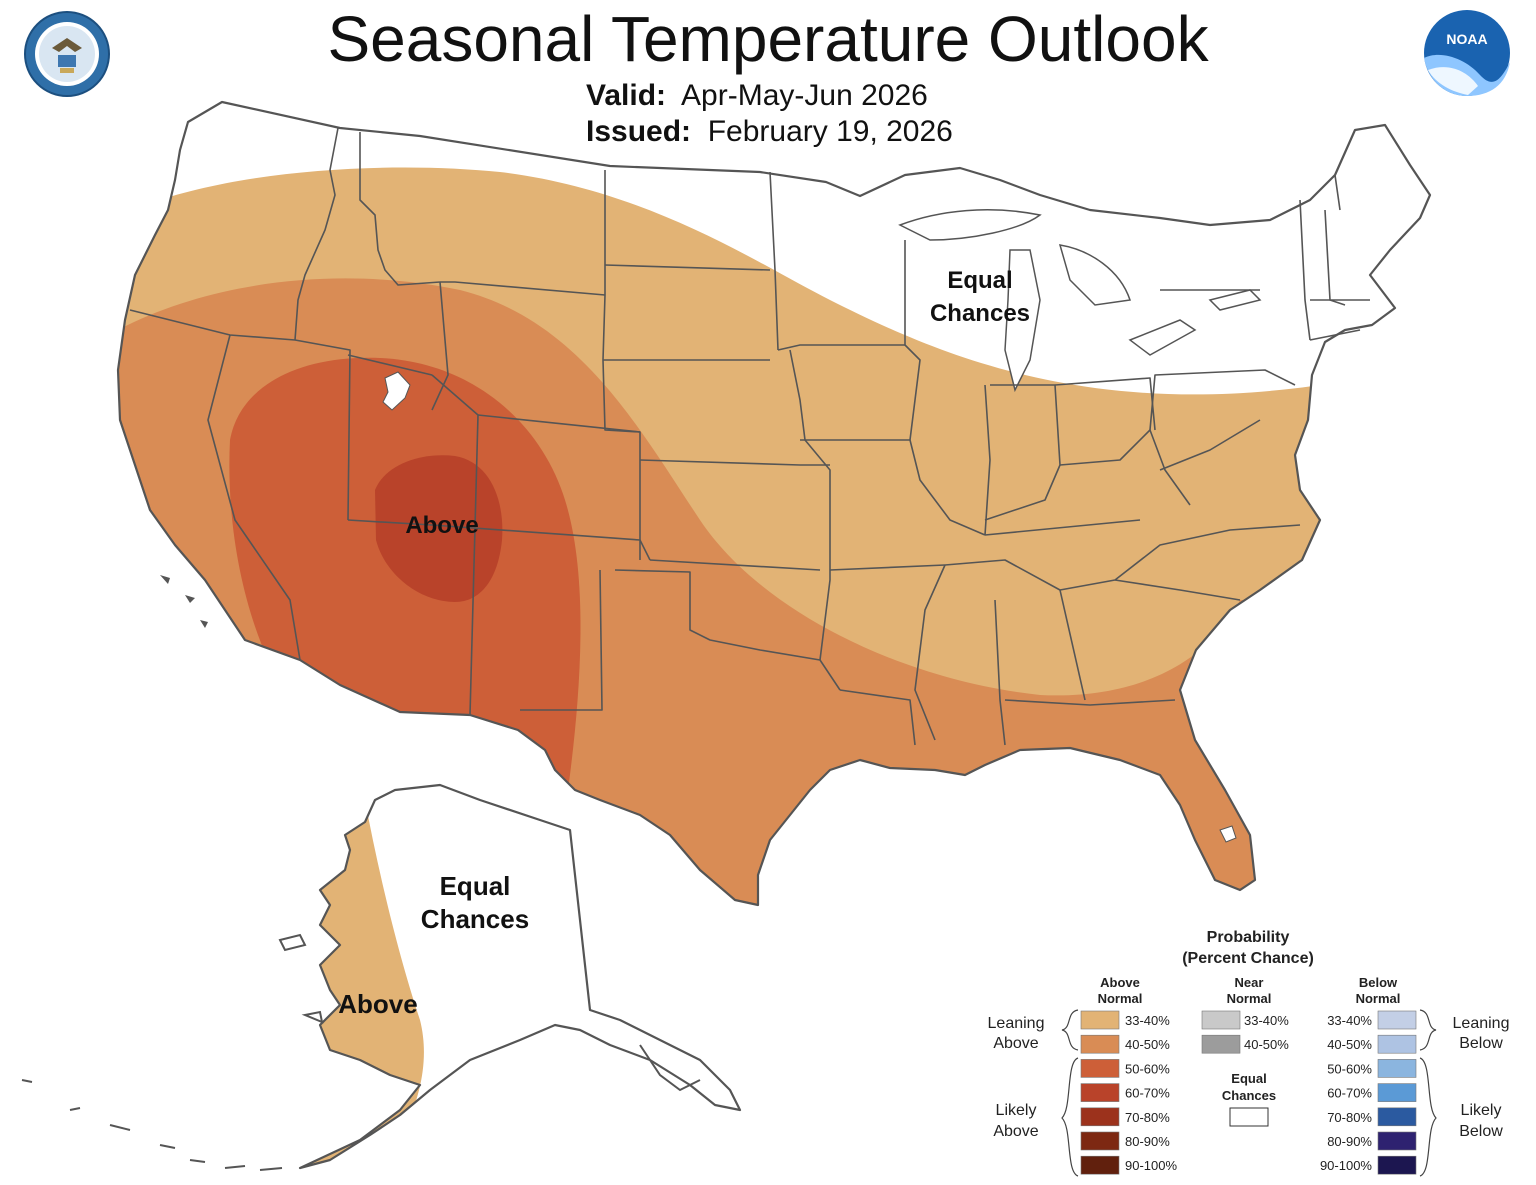 Image resolution: width=1536 pixels, height=1185 pixels. I want to click on legend-braces, so click(1249, 1093).